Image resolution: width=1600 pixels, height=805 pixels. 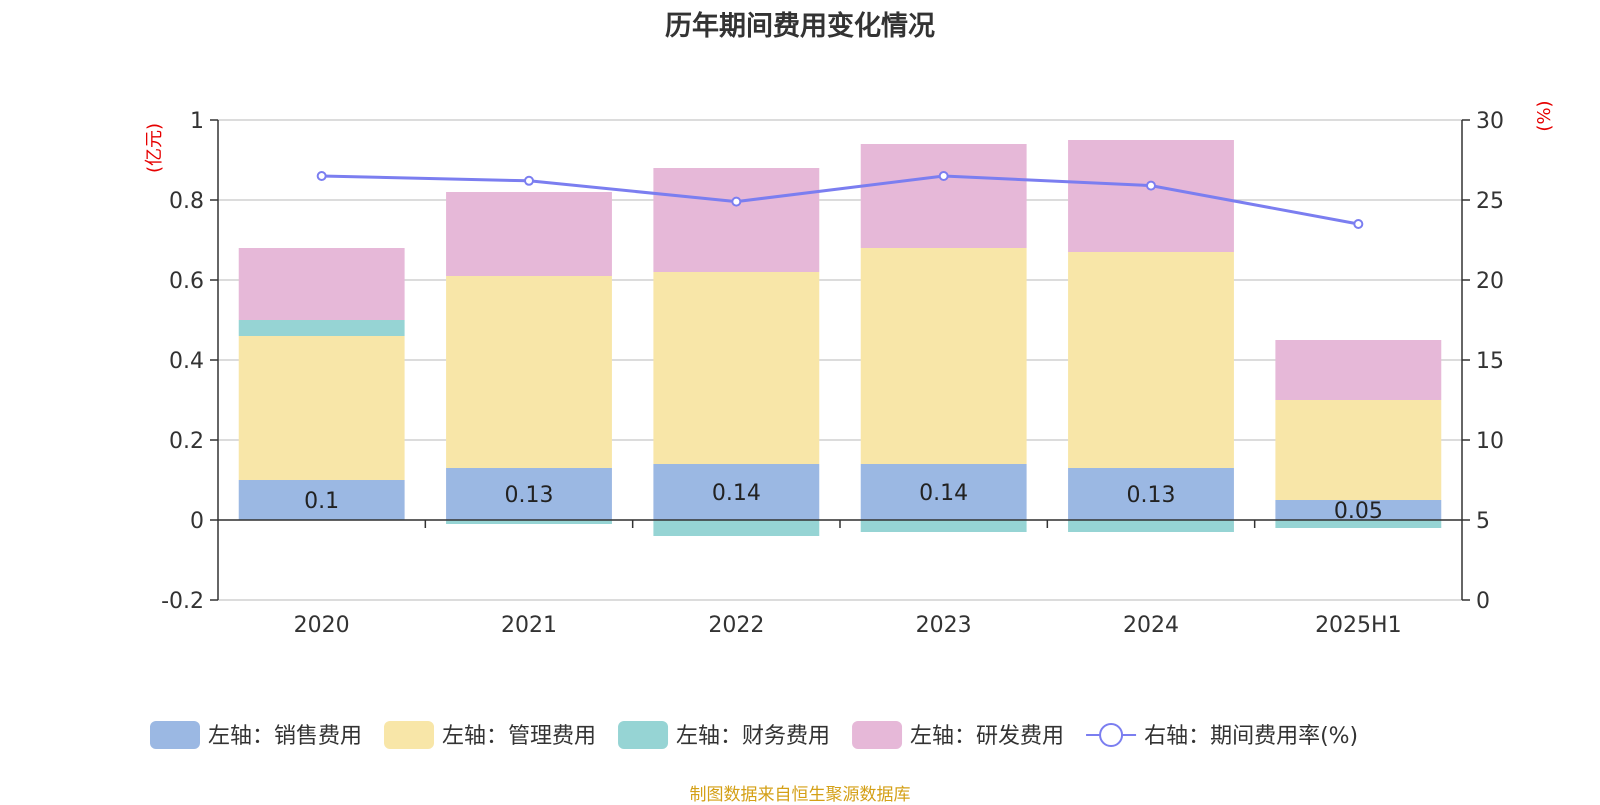 What do you see at coordinates (1544, 115) in the screenshot?
I see `right-axis-unit: (%)` at bounding box center [1544, 115].